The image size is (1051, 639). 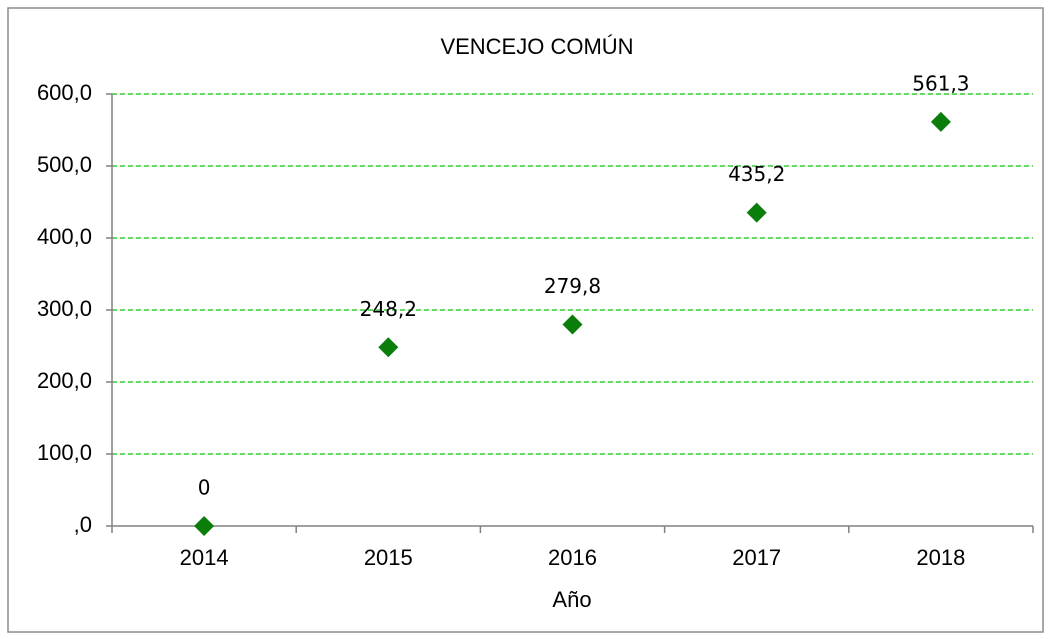 I want to click on chart-title: VENCEJO COMÚN, so click(x=536, y=46).